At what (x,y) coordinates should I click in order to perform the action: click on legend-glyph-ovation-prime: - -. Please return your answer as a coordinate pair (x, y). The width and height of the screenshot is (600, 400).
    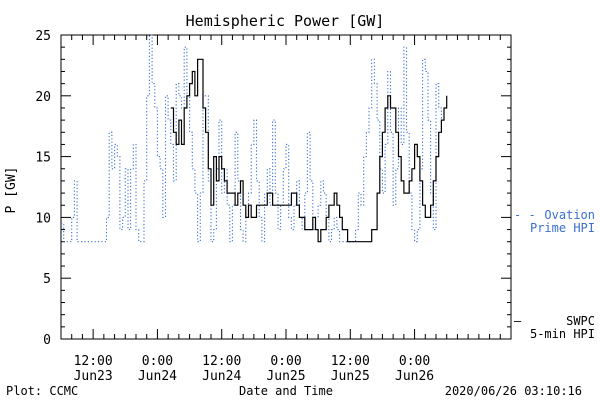
    Looking at the image, I should click on (525, 215).